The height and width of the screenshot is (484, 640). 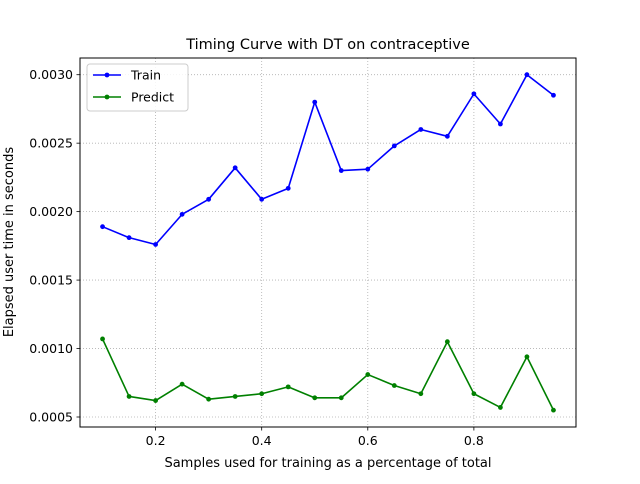 What do you see at coordinates (145, 75) in the screenshot?
I see `legend-label-train: Train` at bounding box center [145, 75].